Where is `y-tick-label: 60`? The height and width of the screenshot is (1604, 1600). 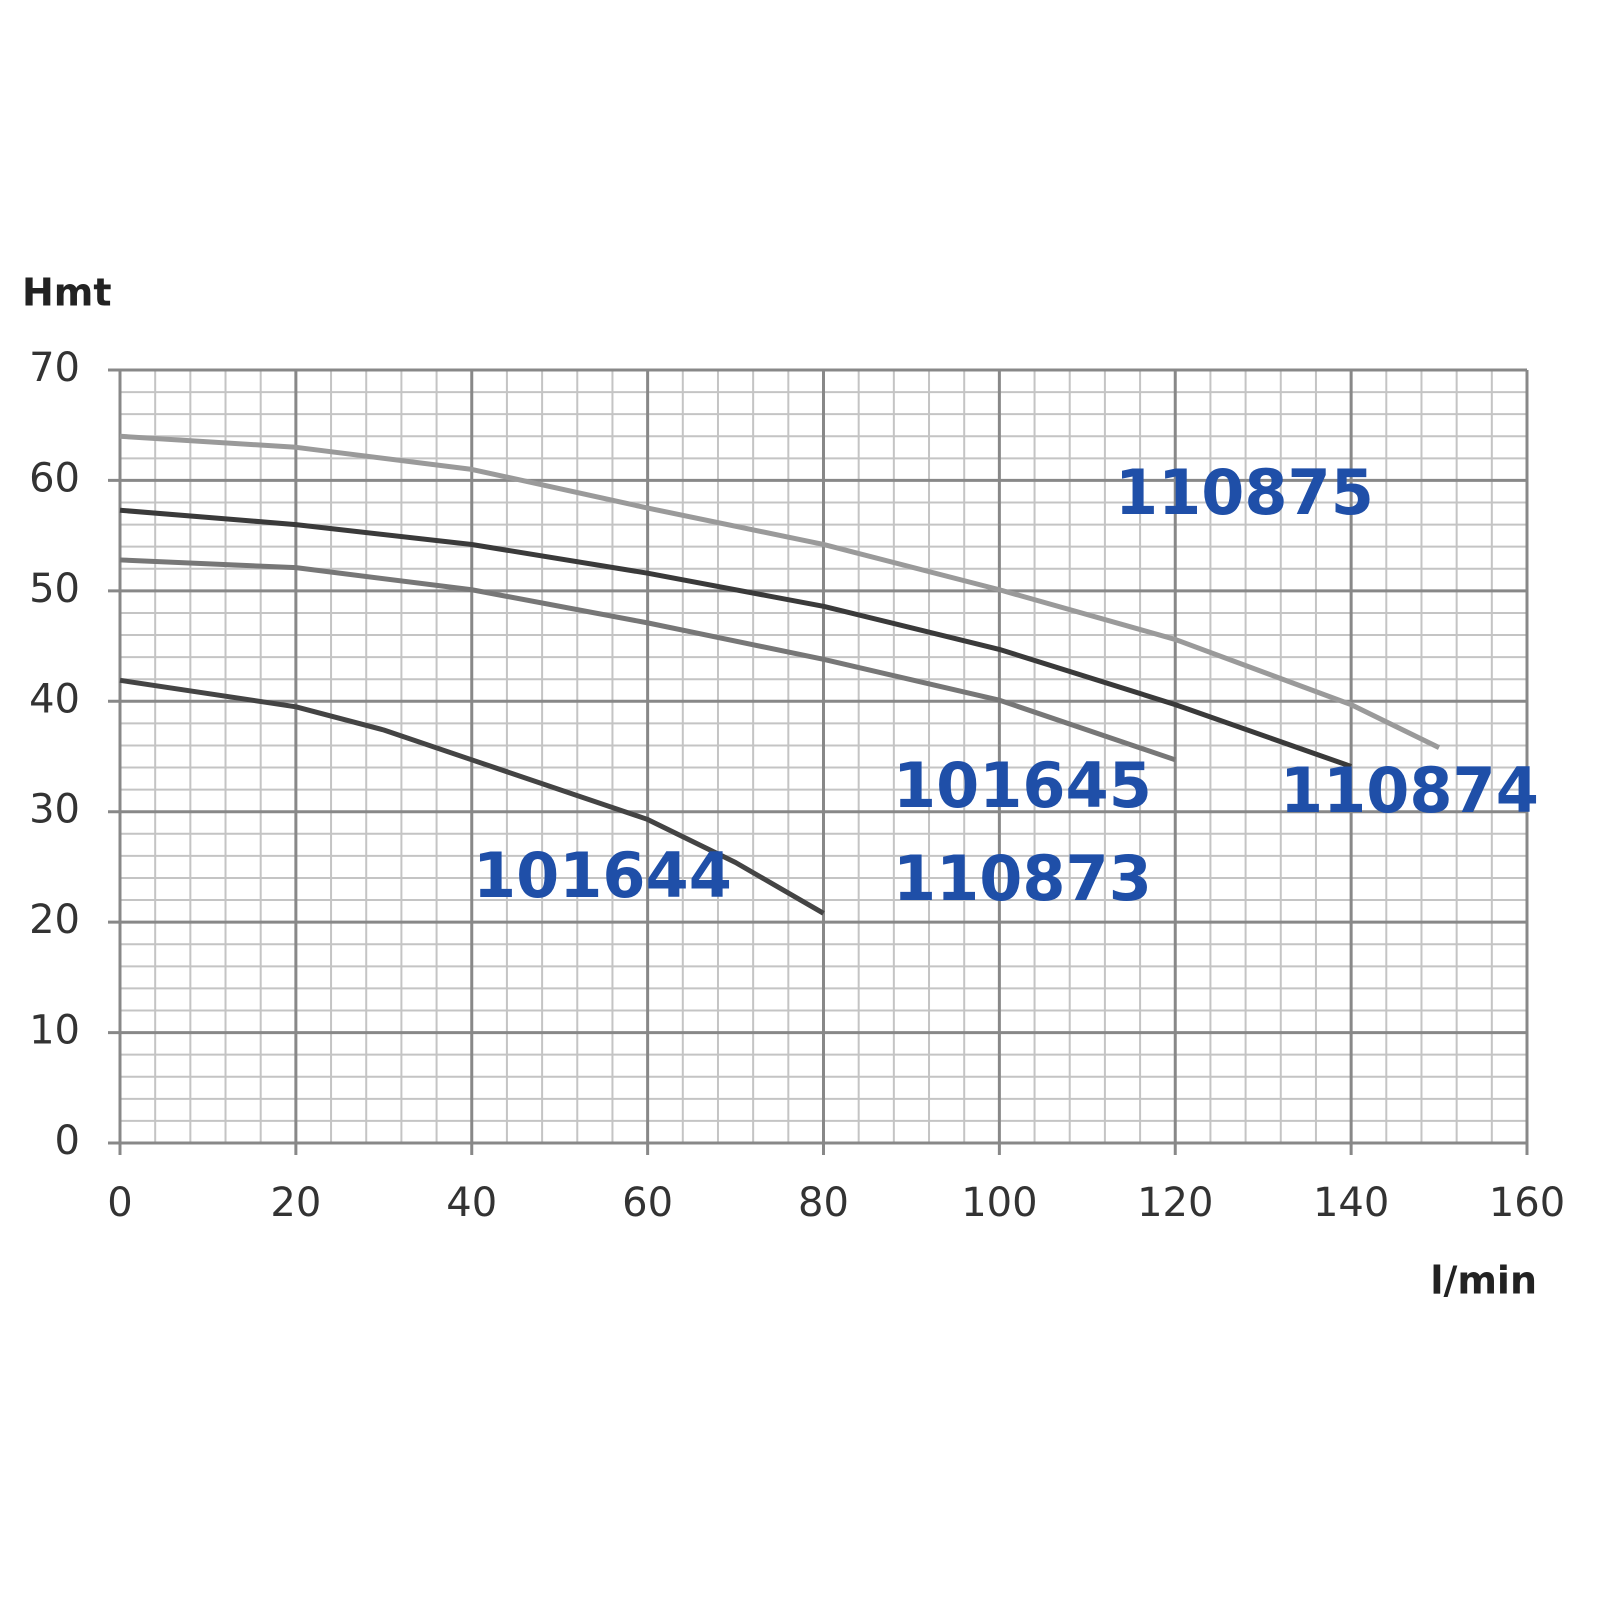
y-tick-label: 60 is located at coordinates (54, 478).